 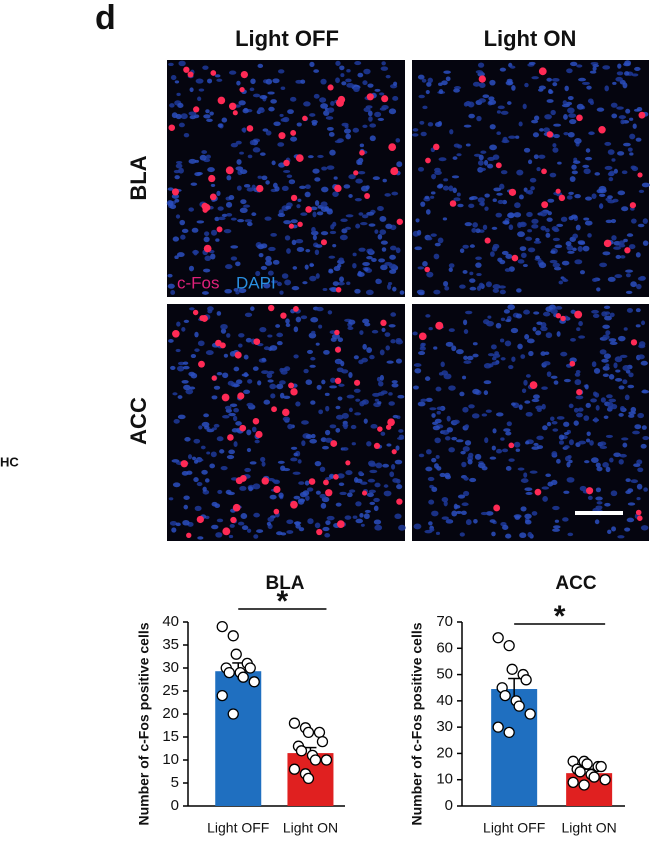 What do you see at coordinates (170, 621) in the screenshot?
I see `y-tick-label: 40` at bounding box center [170, 621].